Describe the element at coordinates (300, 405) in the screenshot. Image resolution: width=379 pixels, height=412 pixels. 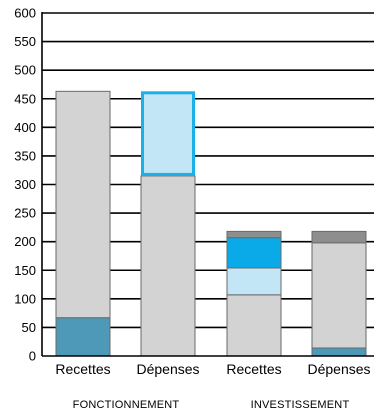
I see `group-label: INVESTISSEMENT` at that location.